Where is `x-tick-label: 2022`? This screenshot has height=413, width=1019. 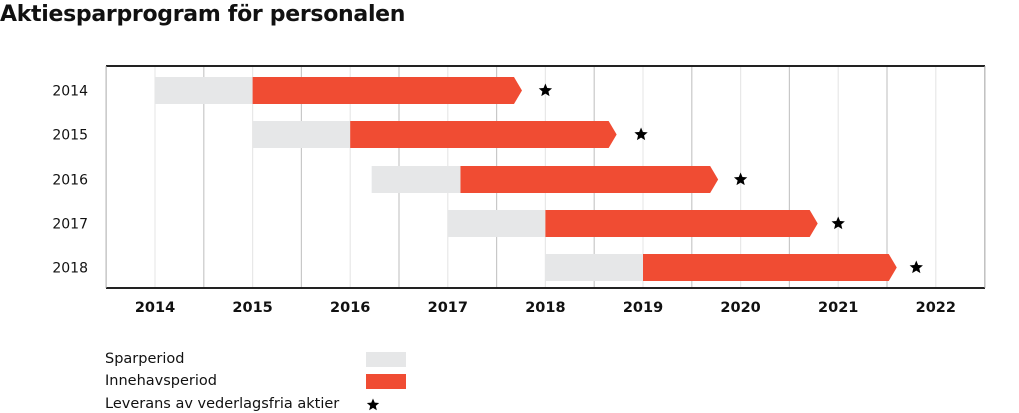
x-tick-label: 2022 is located at coordinates (936, 308).